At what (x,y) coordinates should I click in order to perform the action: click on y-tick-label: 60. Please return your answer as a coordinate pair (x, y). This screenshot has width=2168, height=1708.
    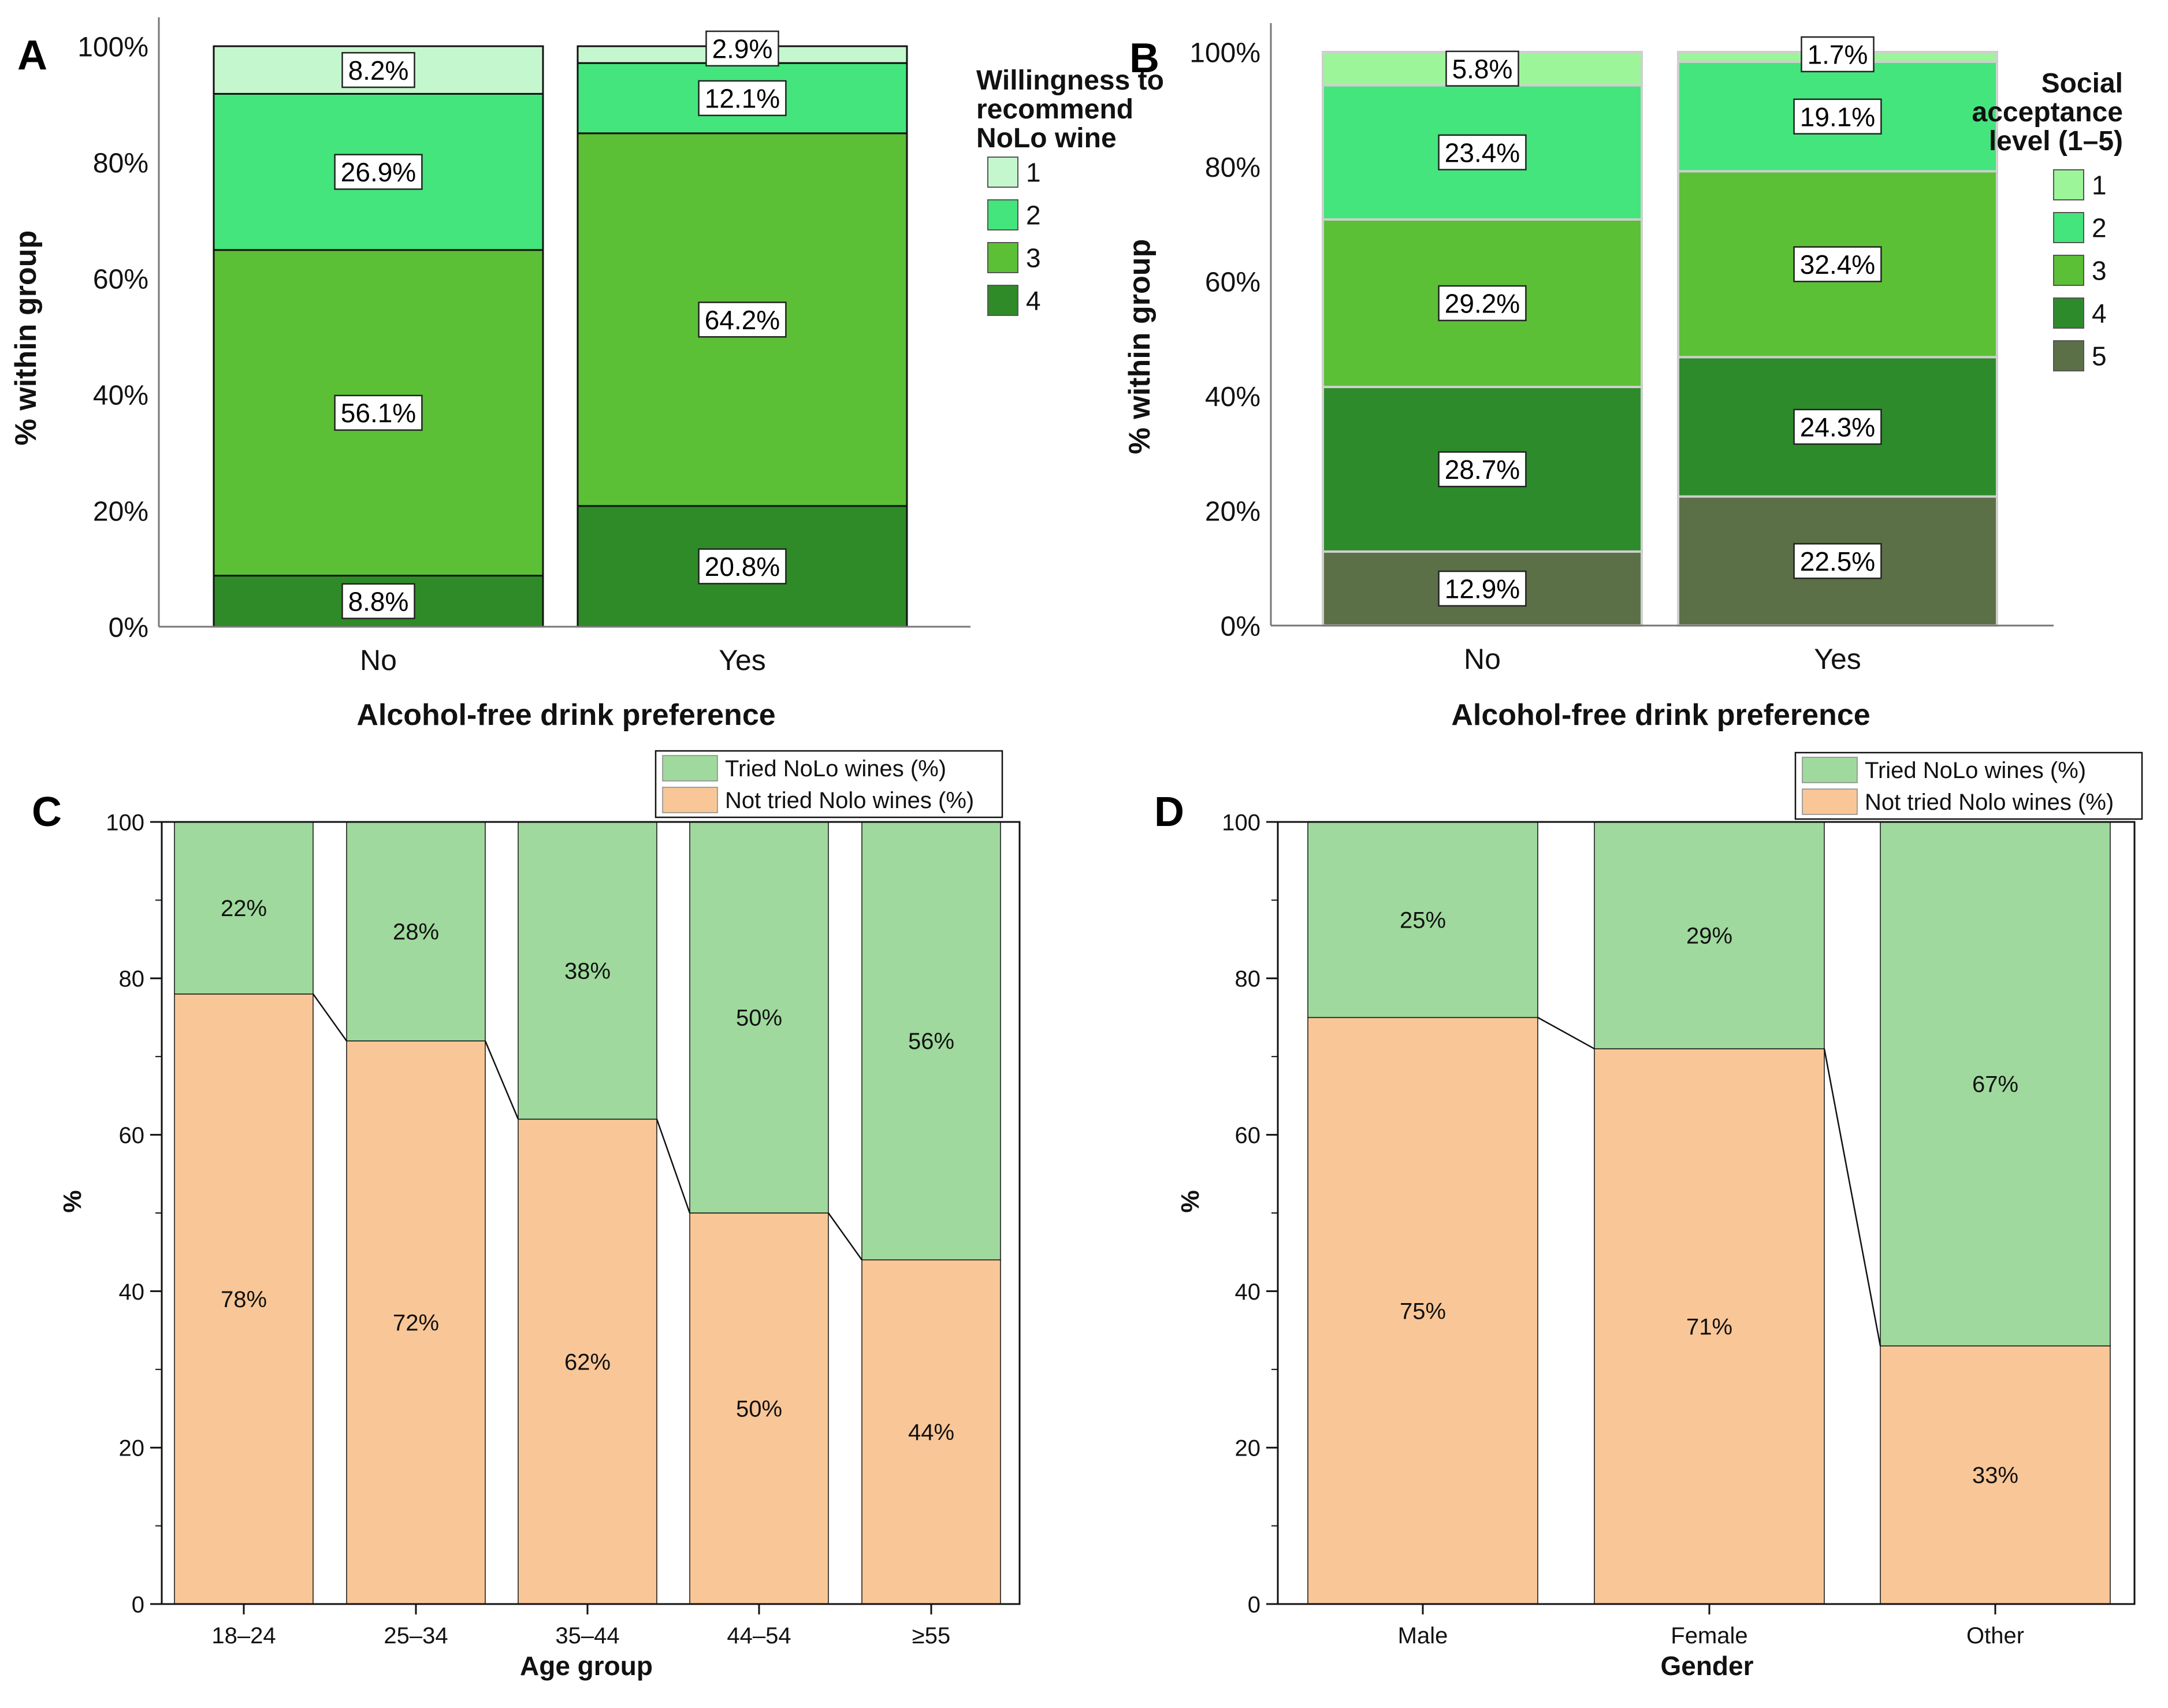
    Looking at the image, I should click on (1248, 1135).